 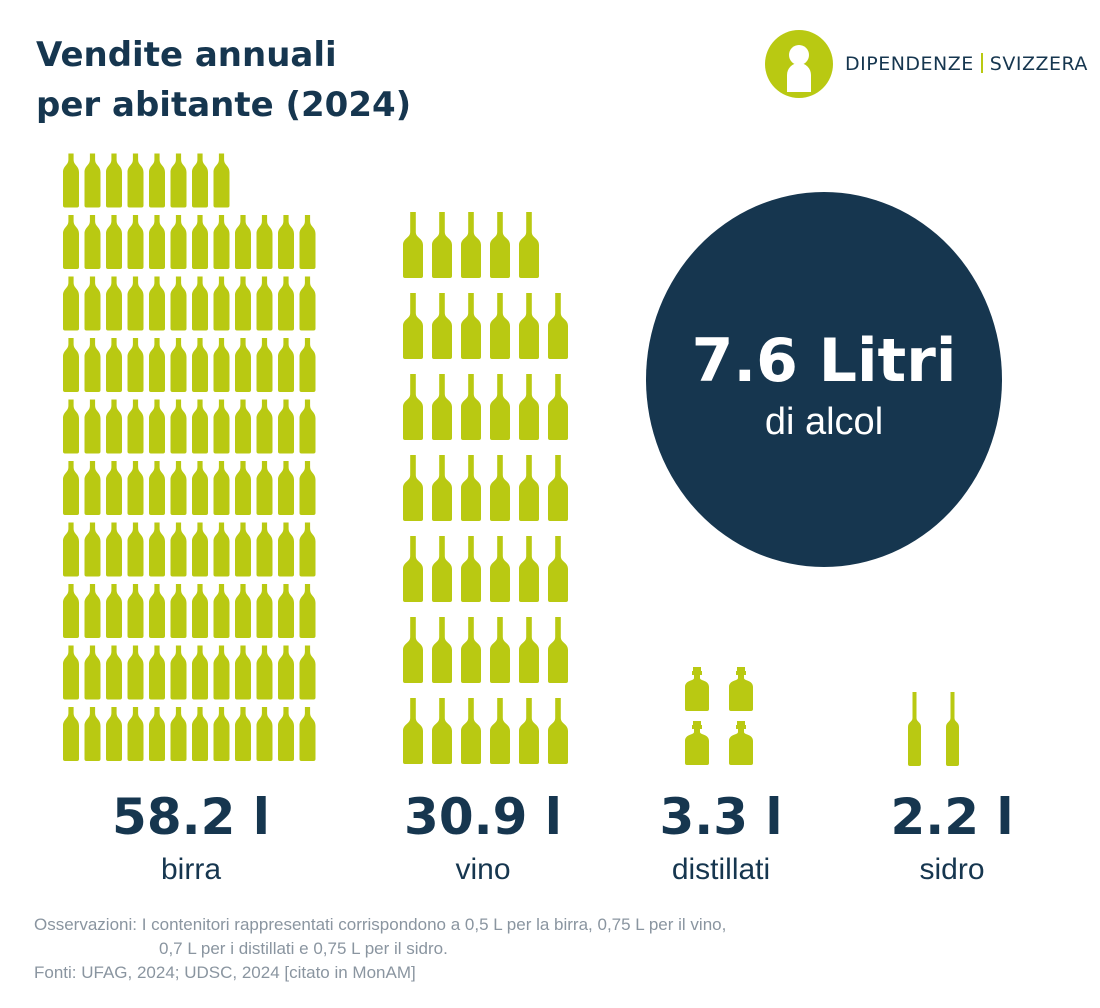 I want to click on category-birra: 58.2 l birra, so click(x=191, y=838).